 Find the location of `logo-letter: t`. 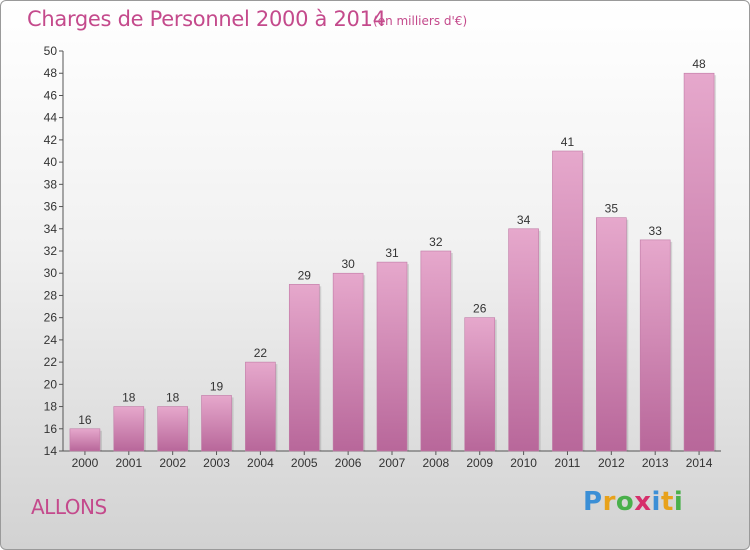

logo-letter: t is located at coordinates (667, 502).